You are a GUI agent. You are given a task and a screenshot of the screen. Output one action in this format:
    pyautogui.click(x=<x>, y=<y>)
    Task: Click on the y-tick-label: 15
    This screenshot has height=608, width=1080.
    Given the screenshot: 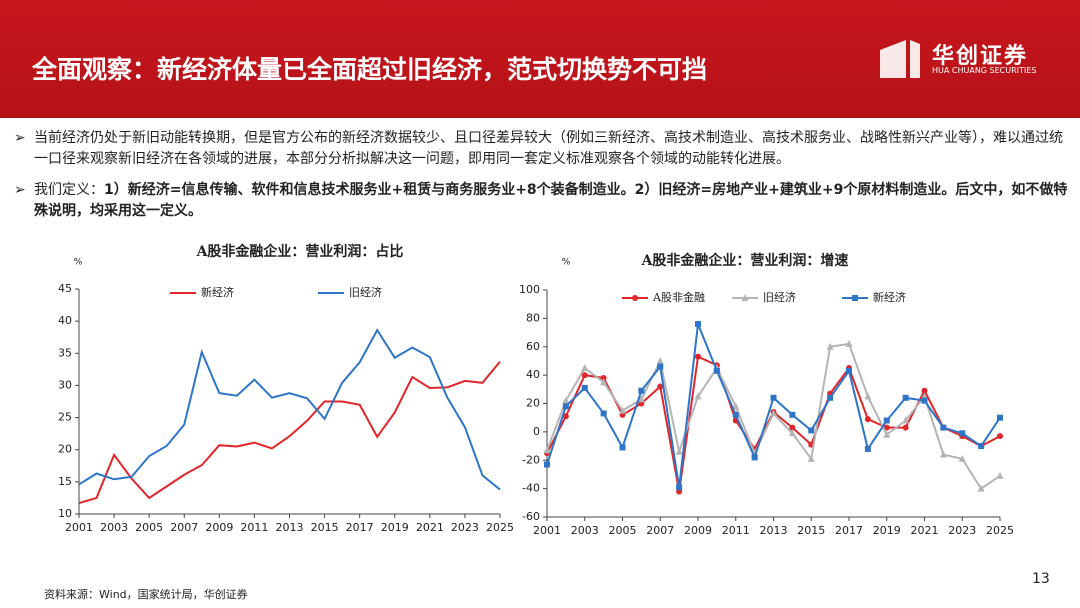 What is the action you would take?
    pyautogui.click(x=65, y=481)
    